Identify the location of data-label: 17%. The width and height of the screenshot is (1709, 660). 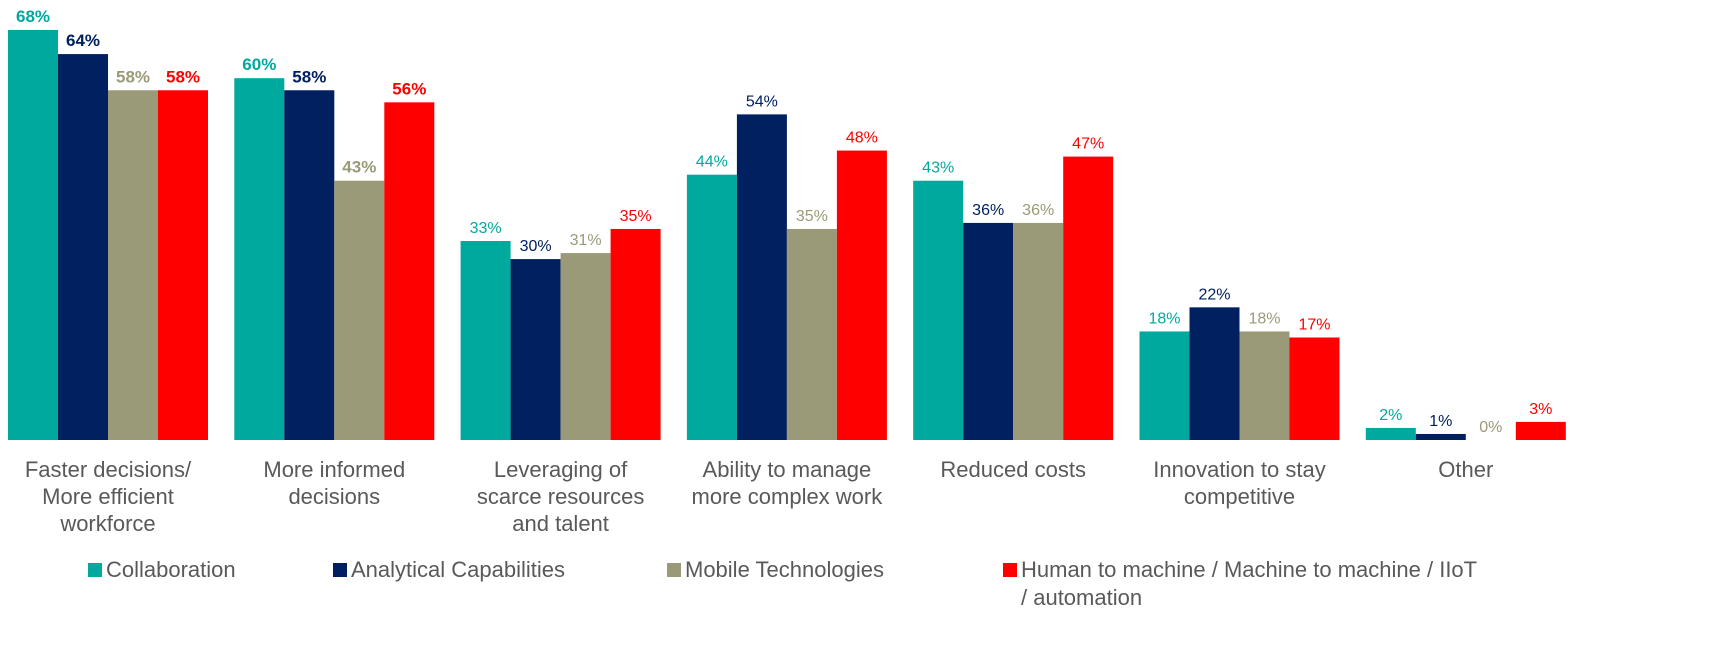
(1314, 324).